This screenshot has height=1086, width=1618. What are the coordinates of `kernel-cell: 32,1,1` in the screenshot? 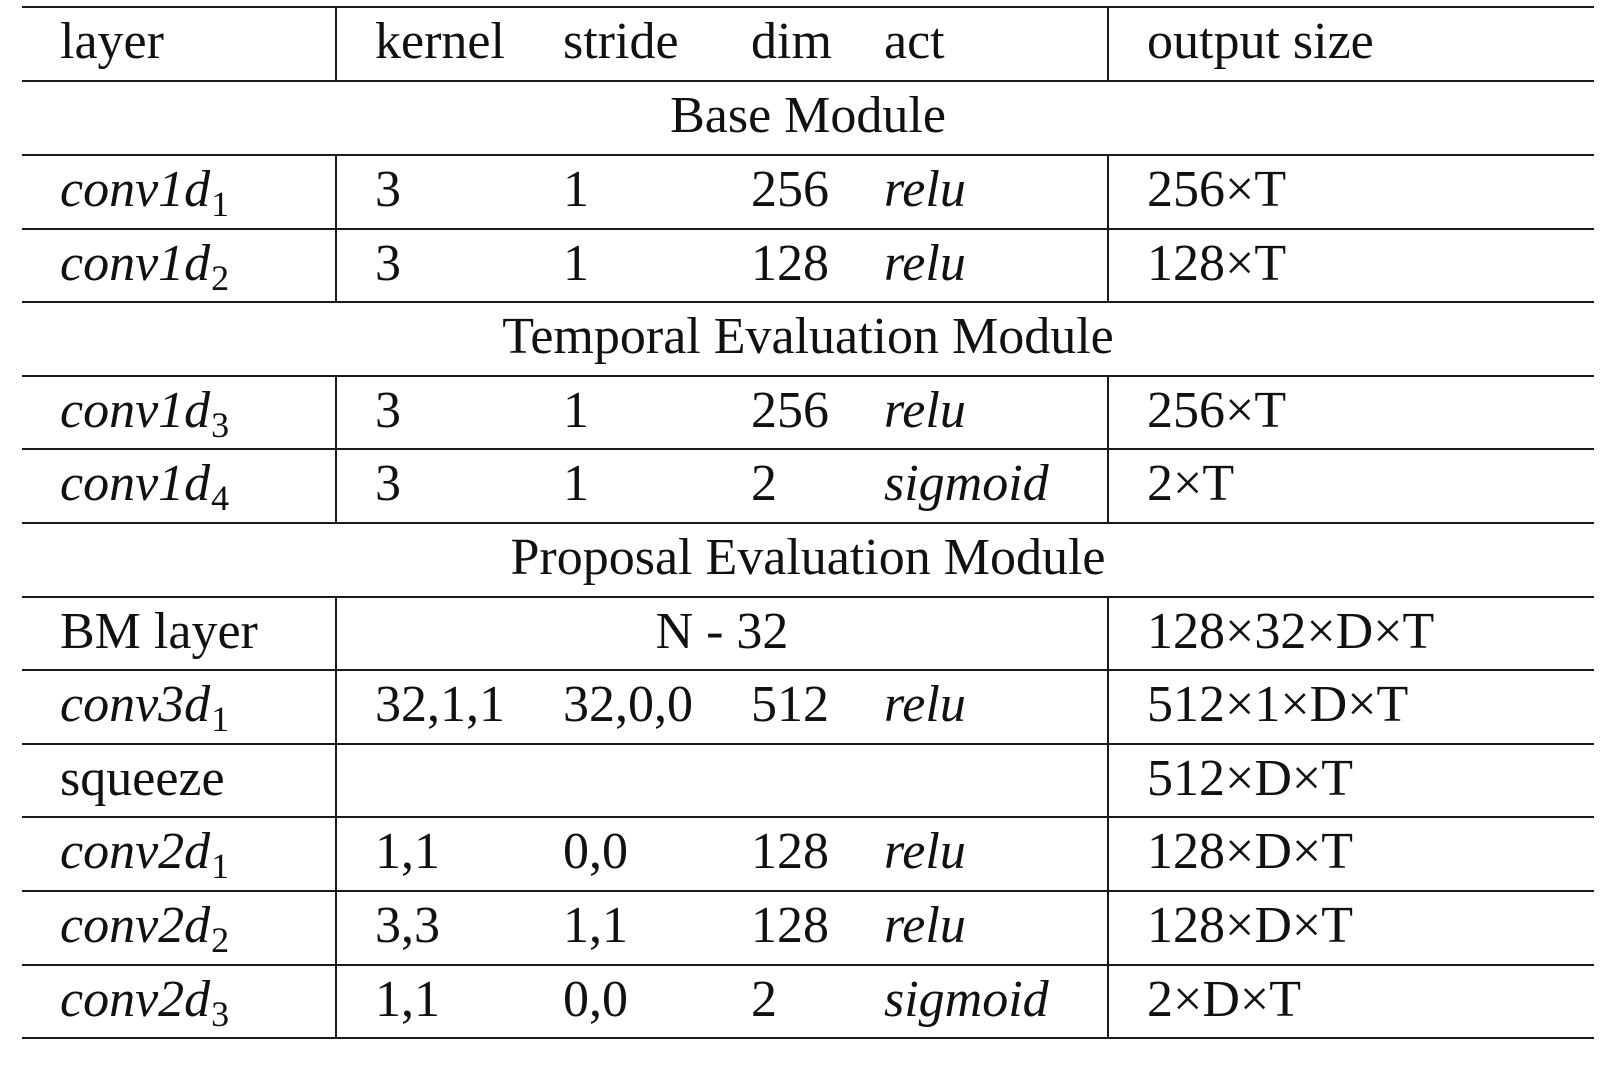 It's located at (440, 704).